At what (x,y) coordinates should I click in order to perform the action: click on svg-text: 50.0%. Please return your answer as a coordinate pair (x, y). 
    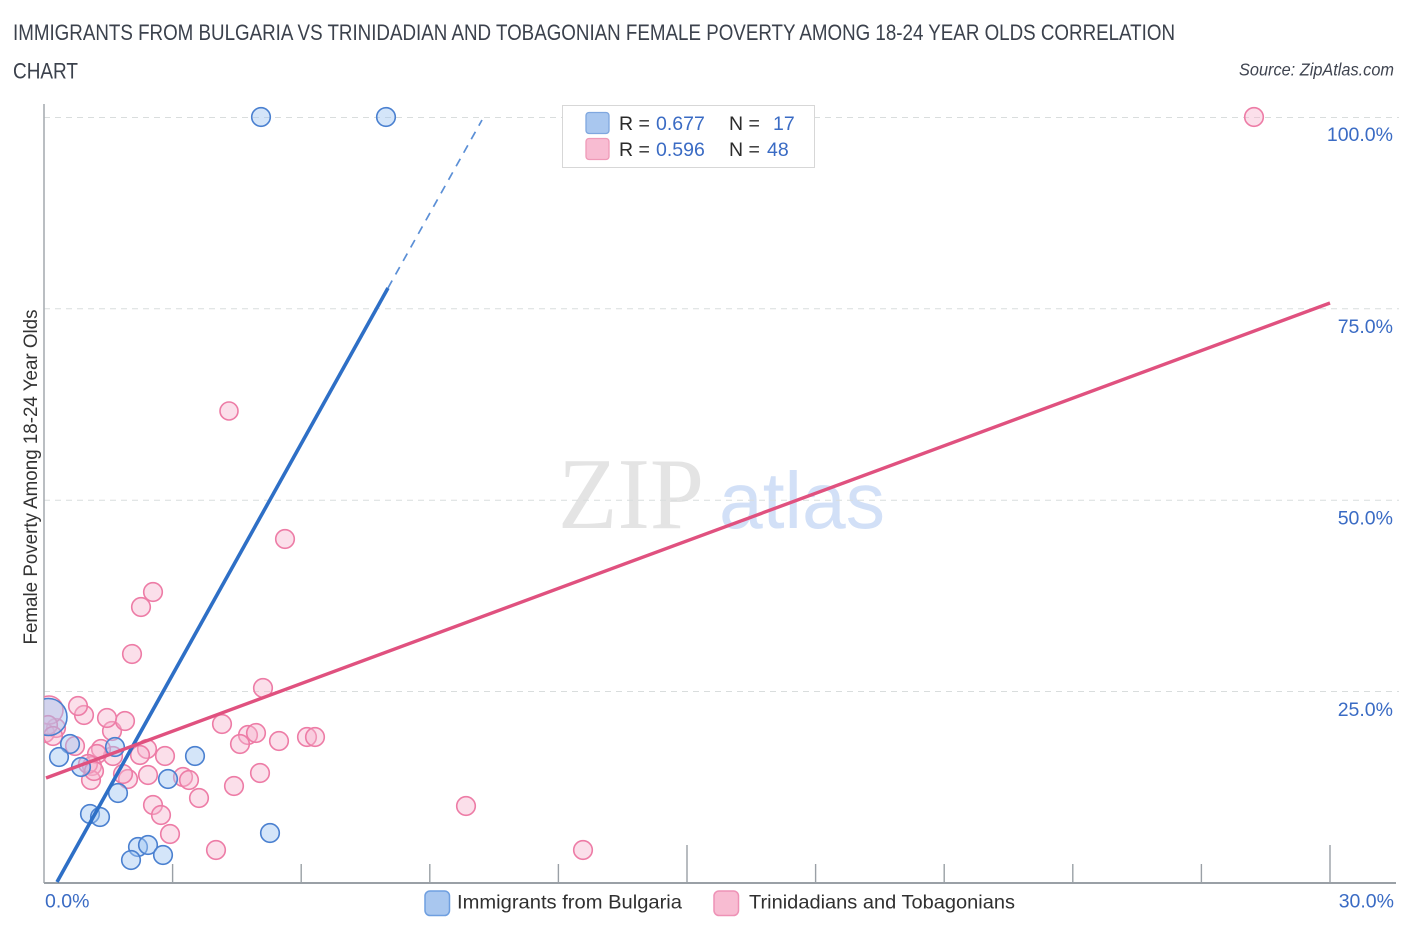
    Looking at the image, I should click on (1365, 519).